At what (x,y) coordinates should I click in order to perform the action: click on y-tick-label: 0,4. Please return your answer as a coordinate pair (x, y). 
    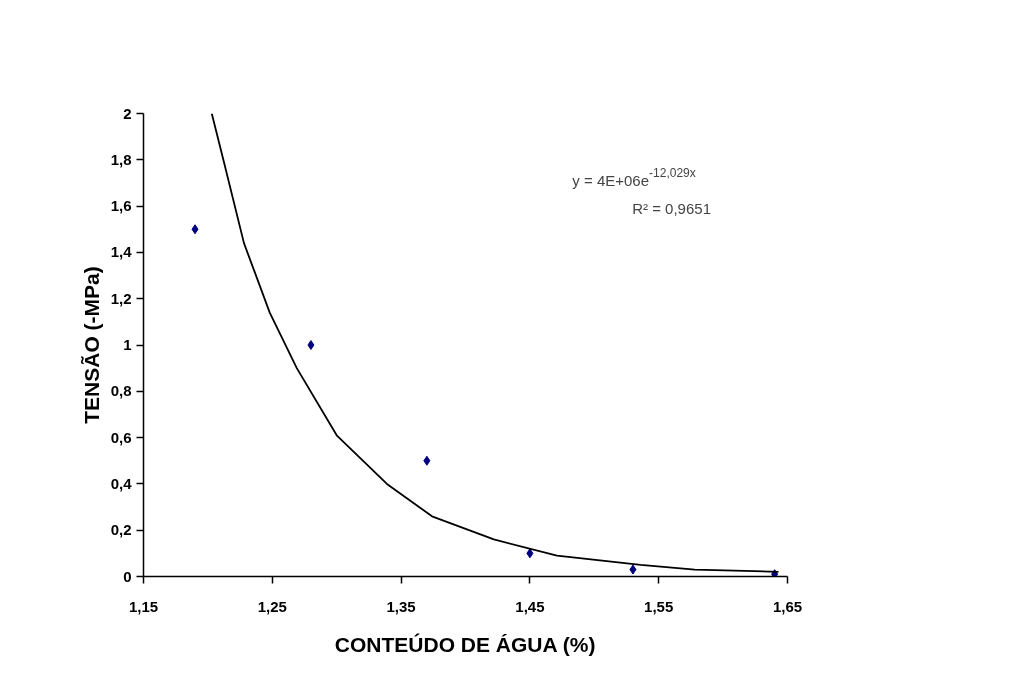
    Looking at the image, I should click on (121, 483).